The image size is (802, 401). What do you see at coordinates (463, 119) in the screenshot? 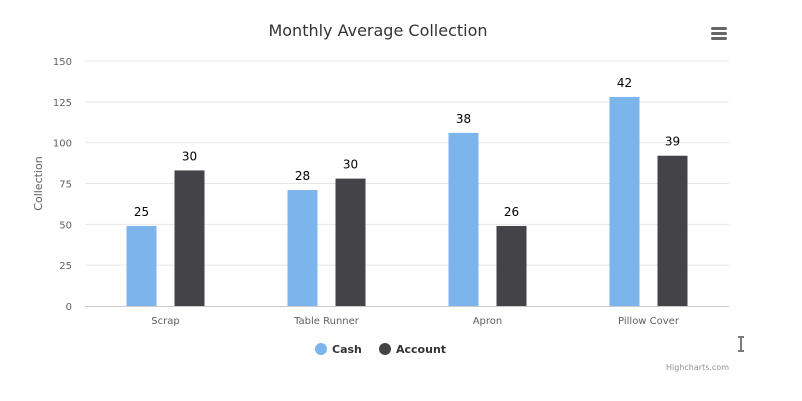
I see `data-label: 38` at bounding box center [463, 119].